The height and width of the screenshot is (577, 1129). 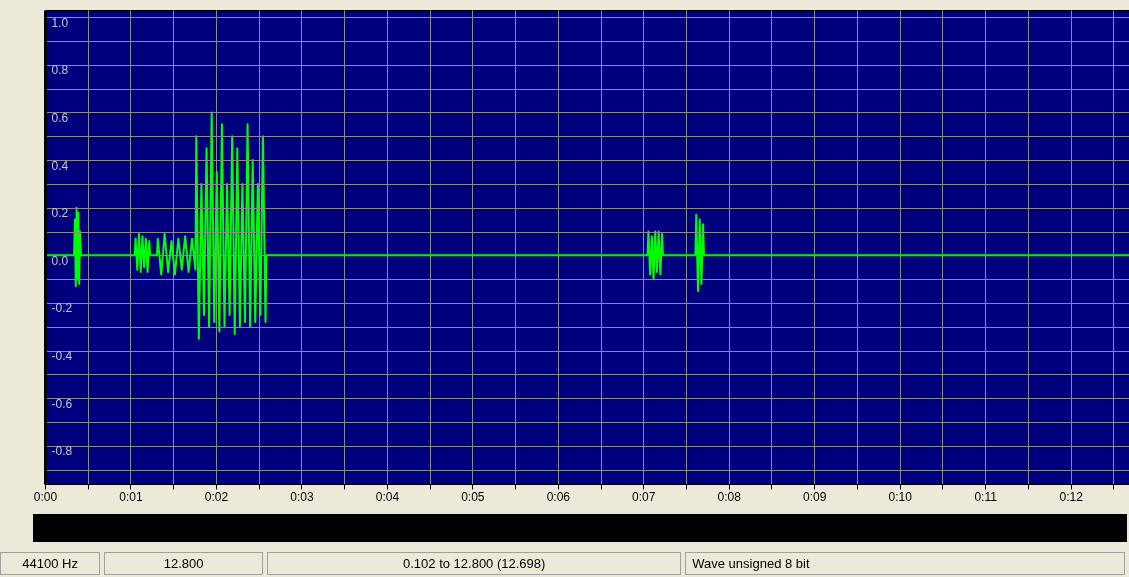 What do you see at coordinates (1071, 496) in the screenshot?
I see `x-tick-label: 0:12` at bounding box center [1071, 496].